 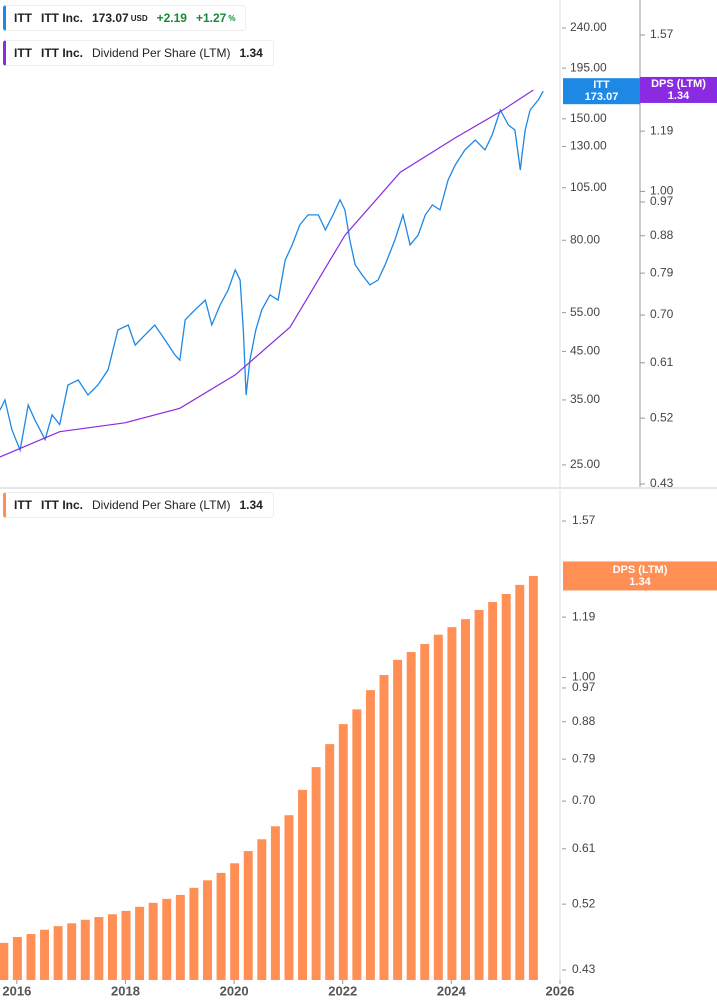 What do you see at coordinates (662, 201) in the screenshot?
I see `y2-tick-label: 0.97` at bounding box center [662, 201].